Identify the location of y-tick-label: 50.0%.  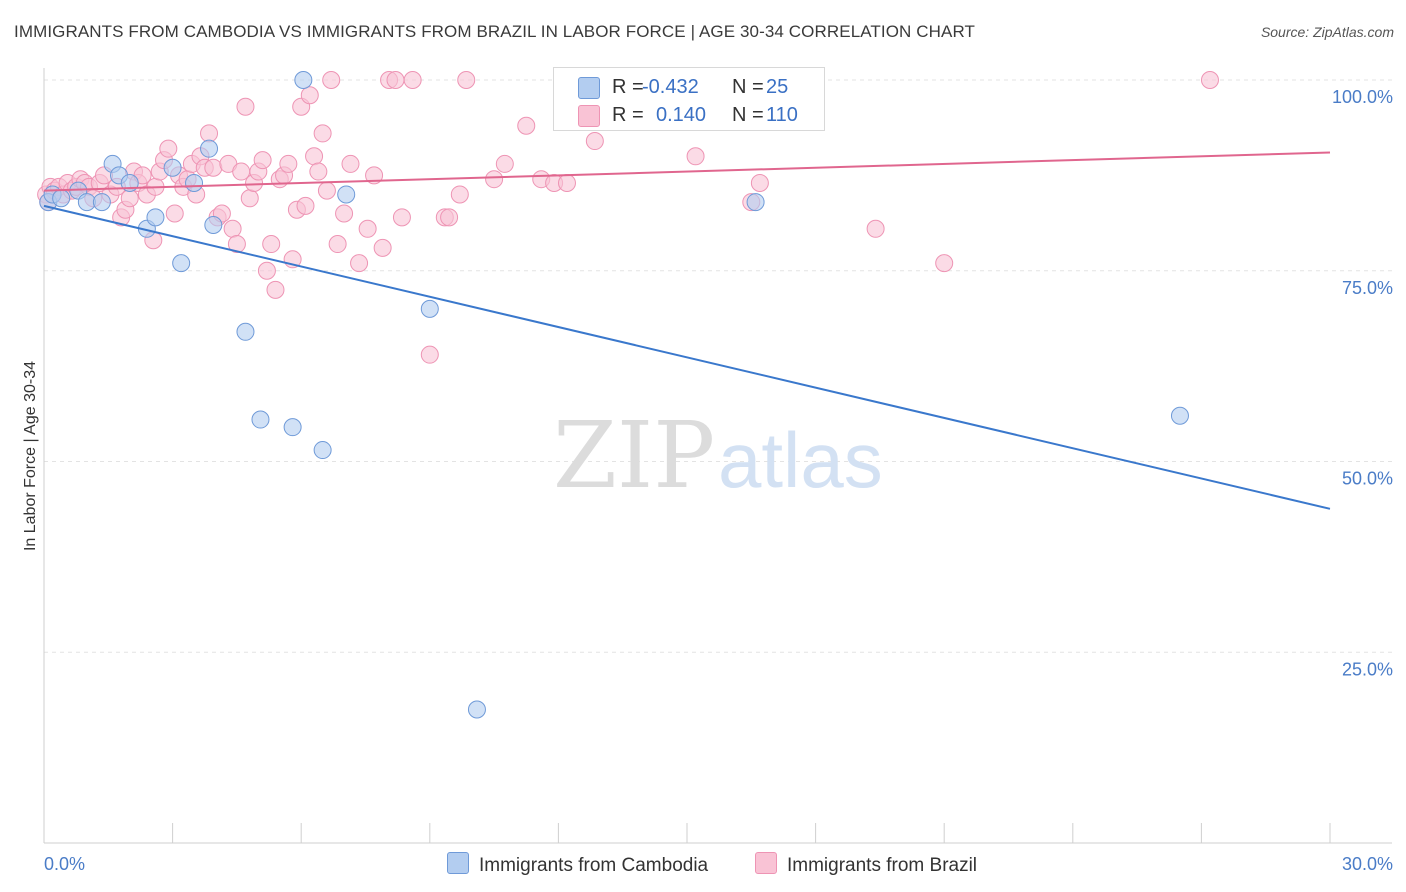
(1367, 479).